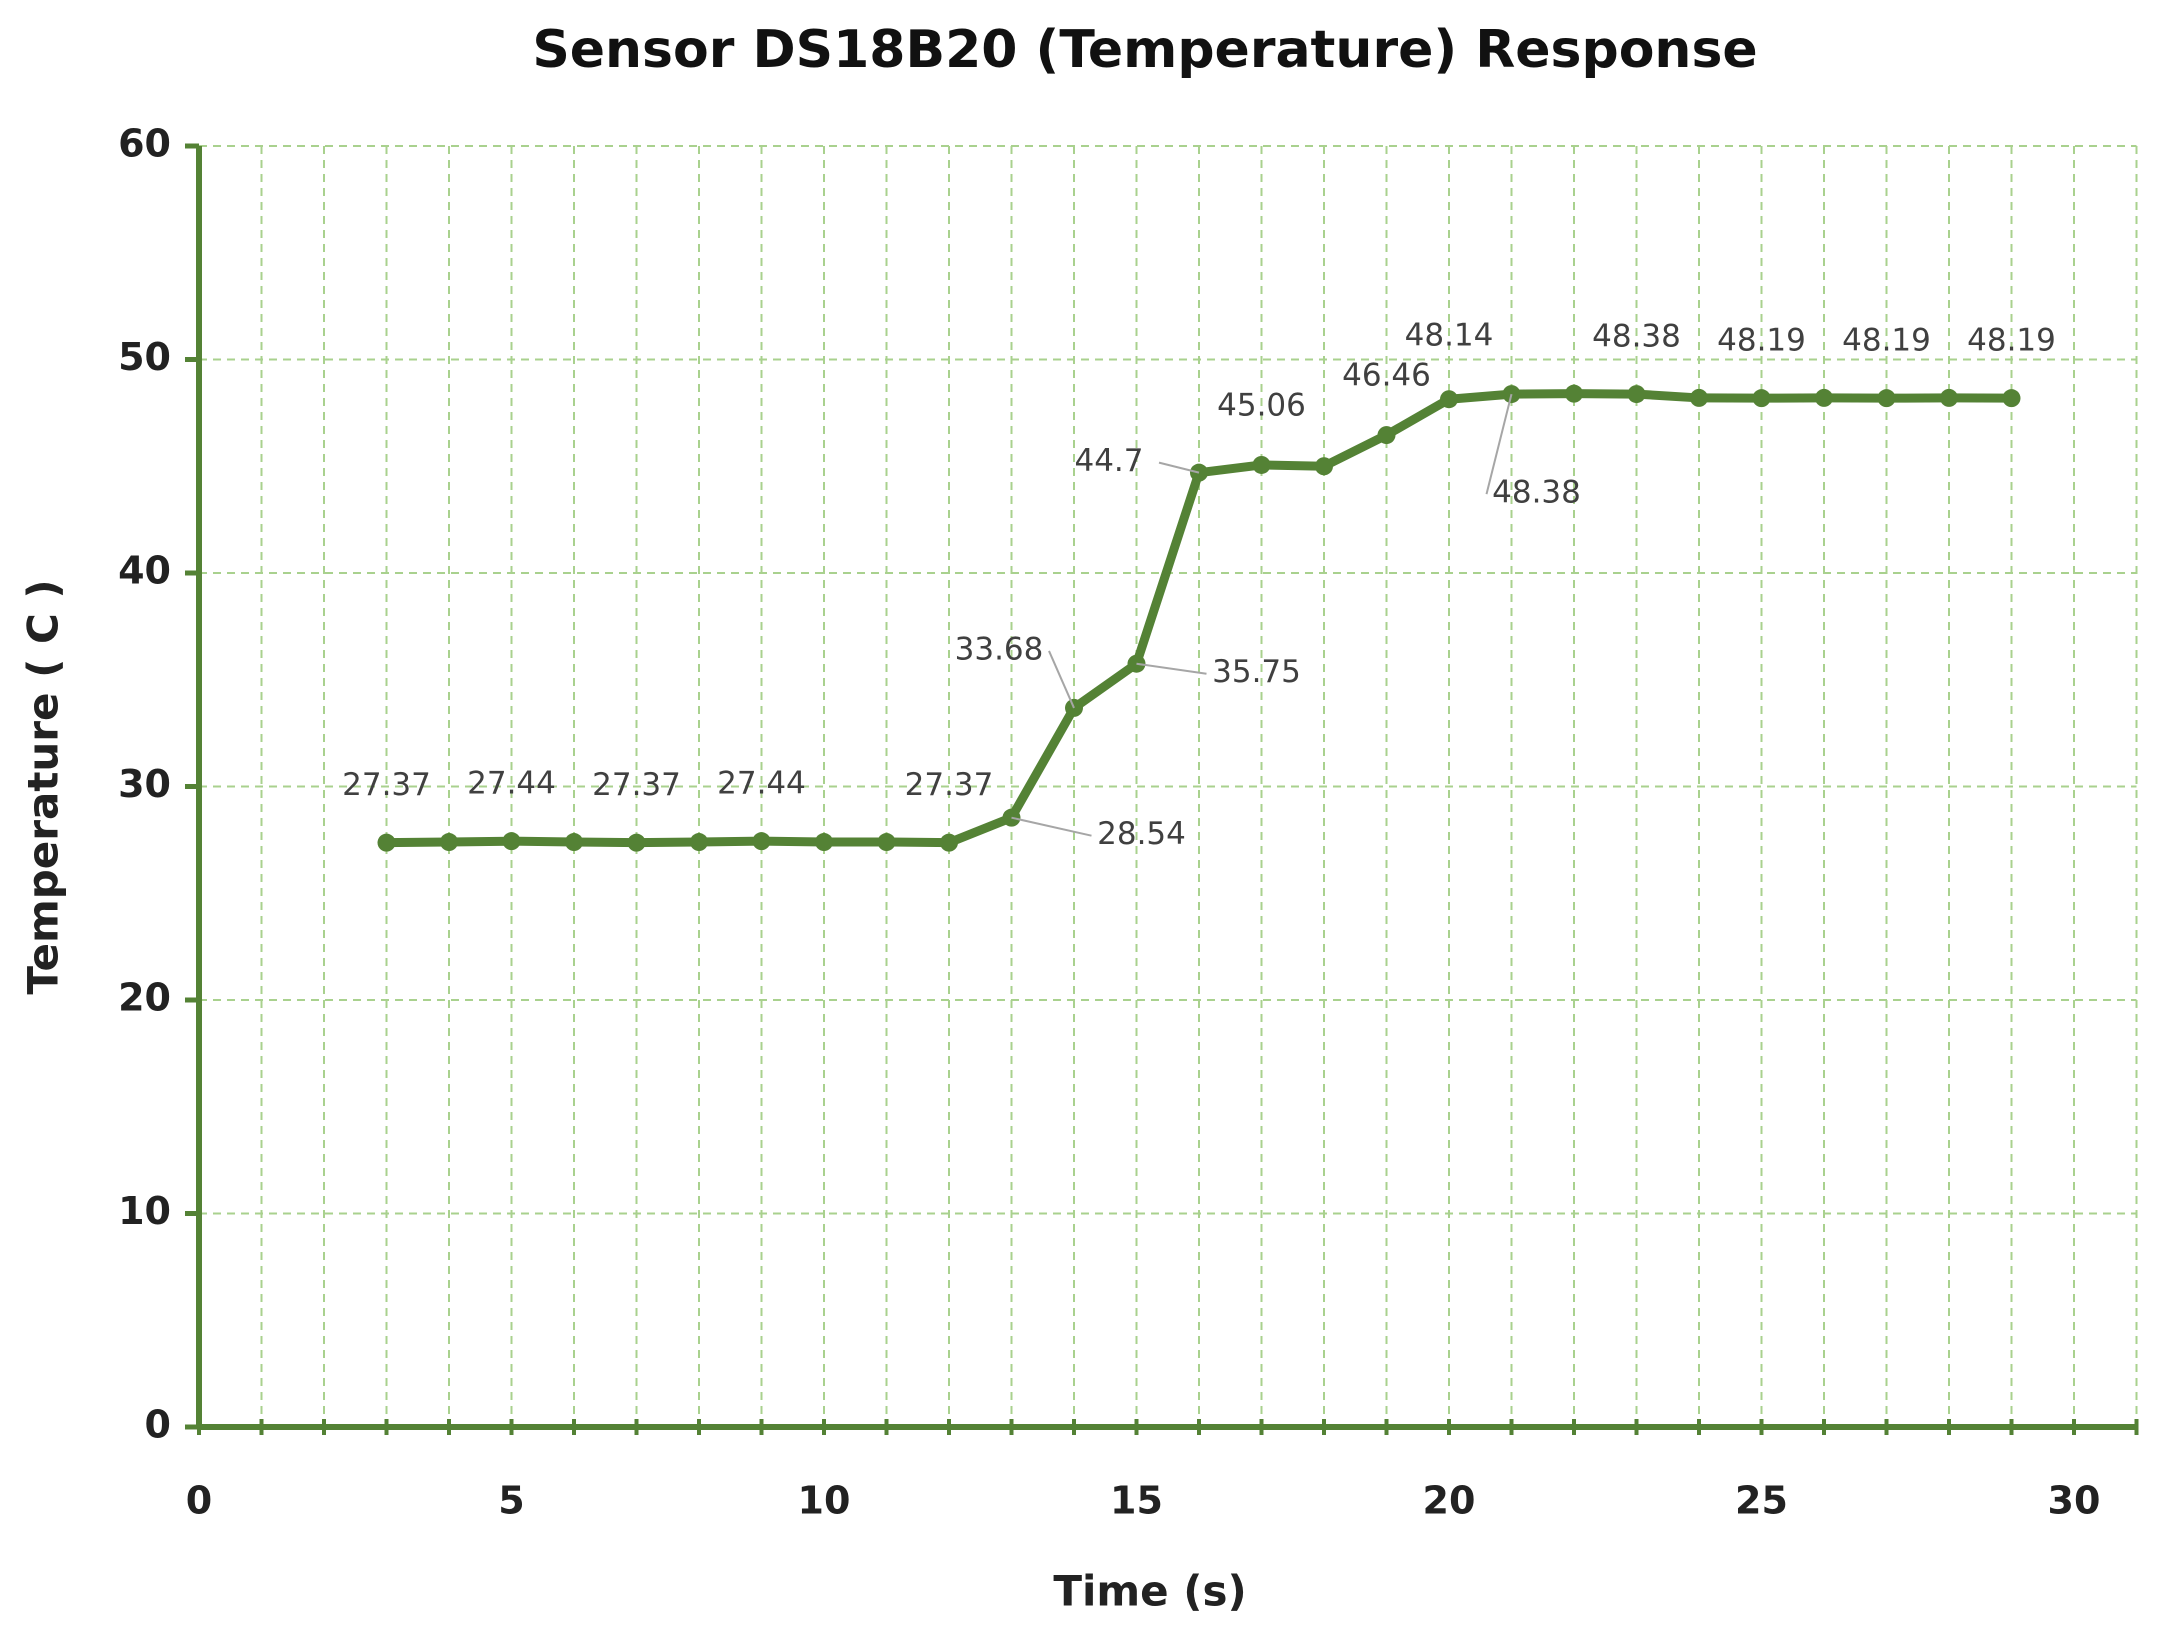  What do you see at coordinates (1449, 336) in the screenshot?
I see `data-label: 48.14` at bounding box center [1449, 336].